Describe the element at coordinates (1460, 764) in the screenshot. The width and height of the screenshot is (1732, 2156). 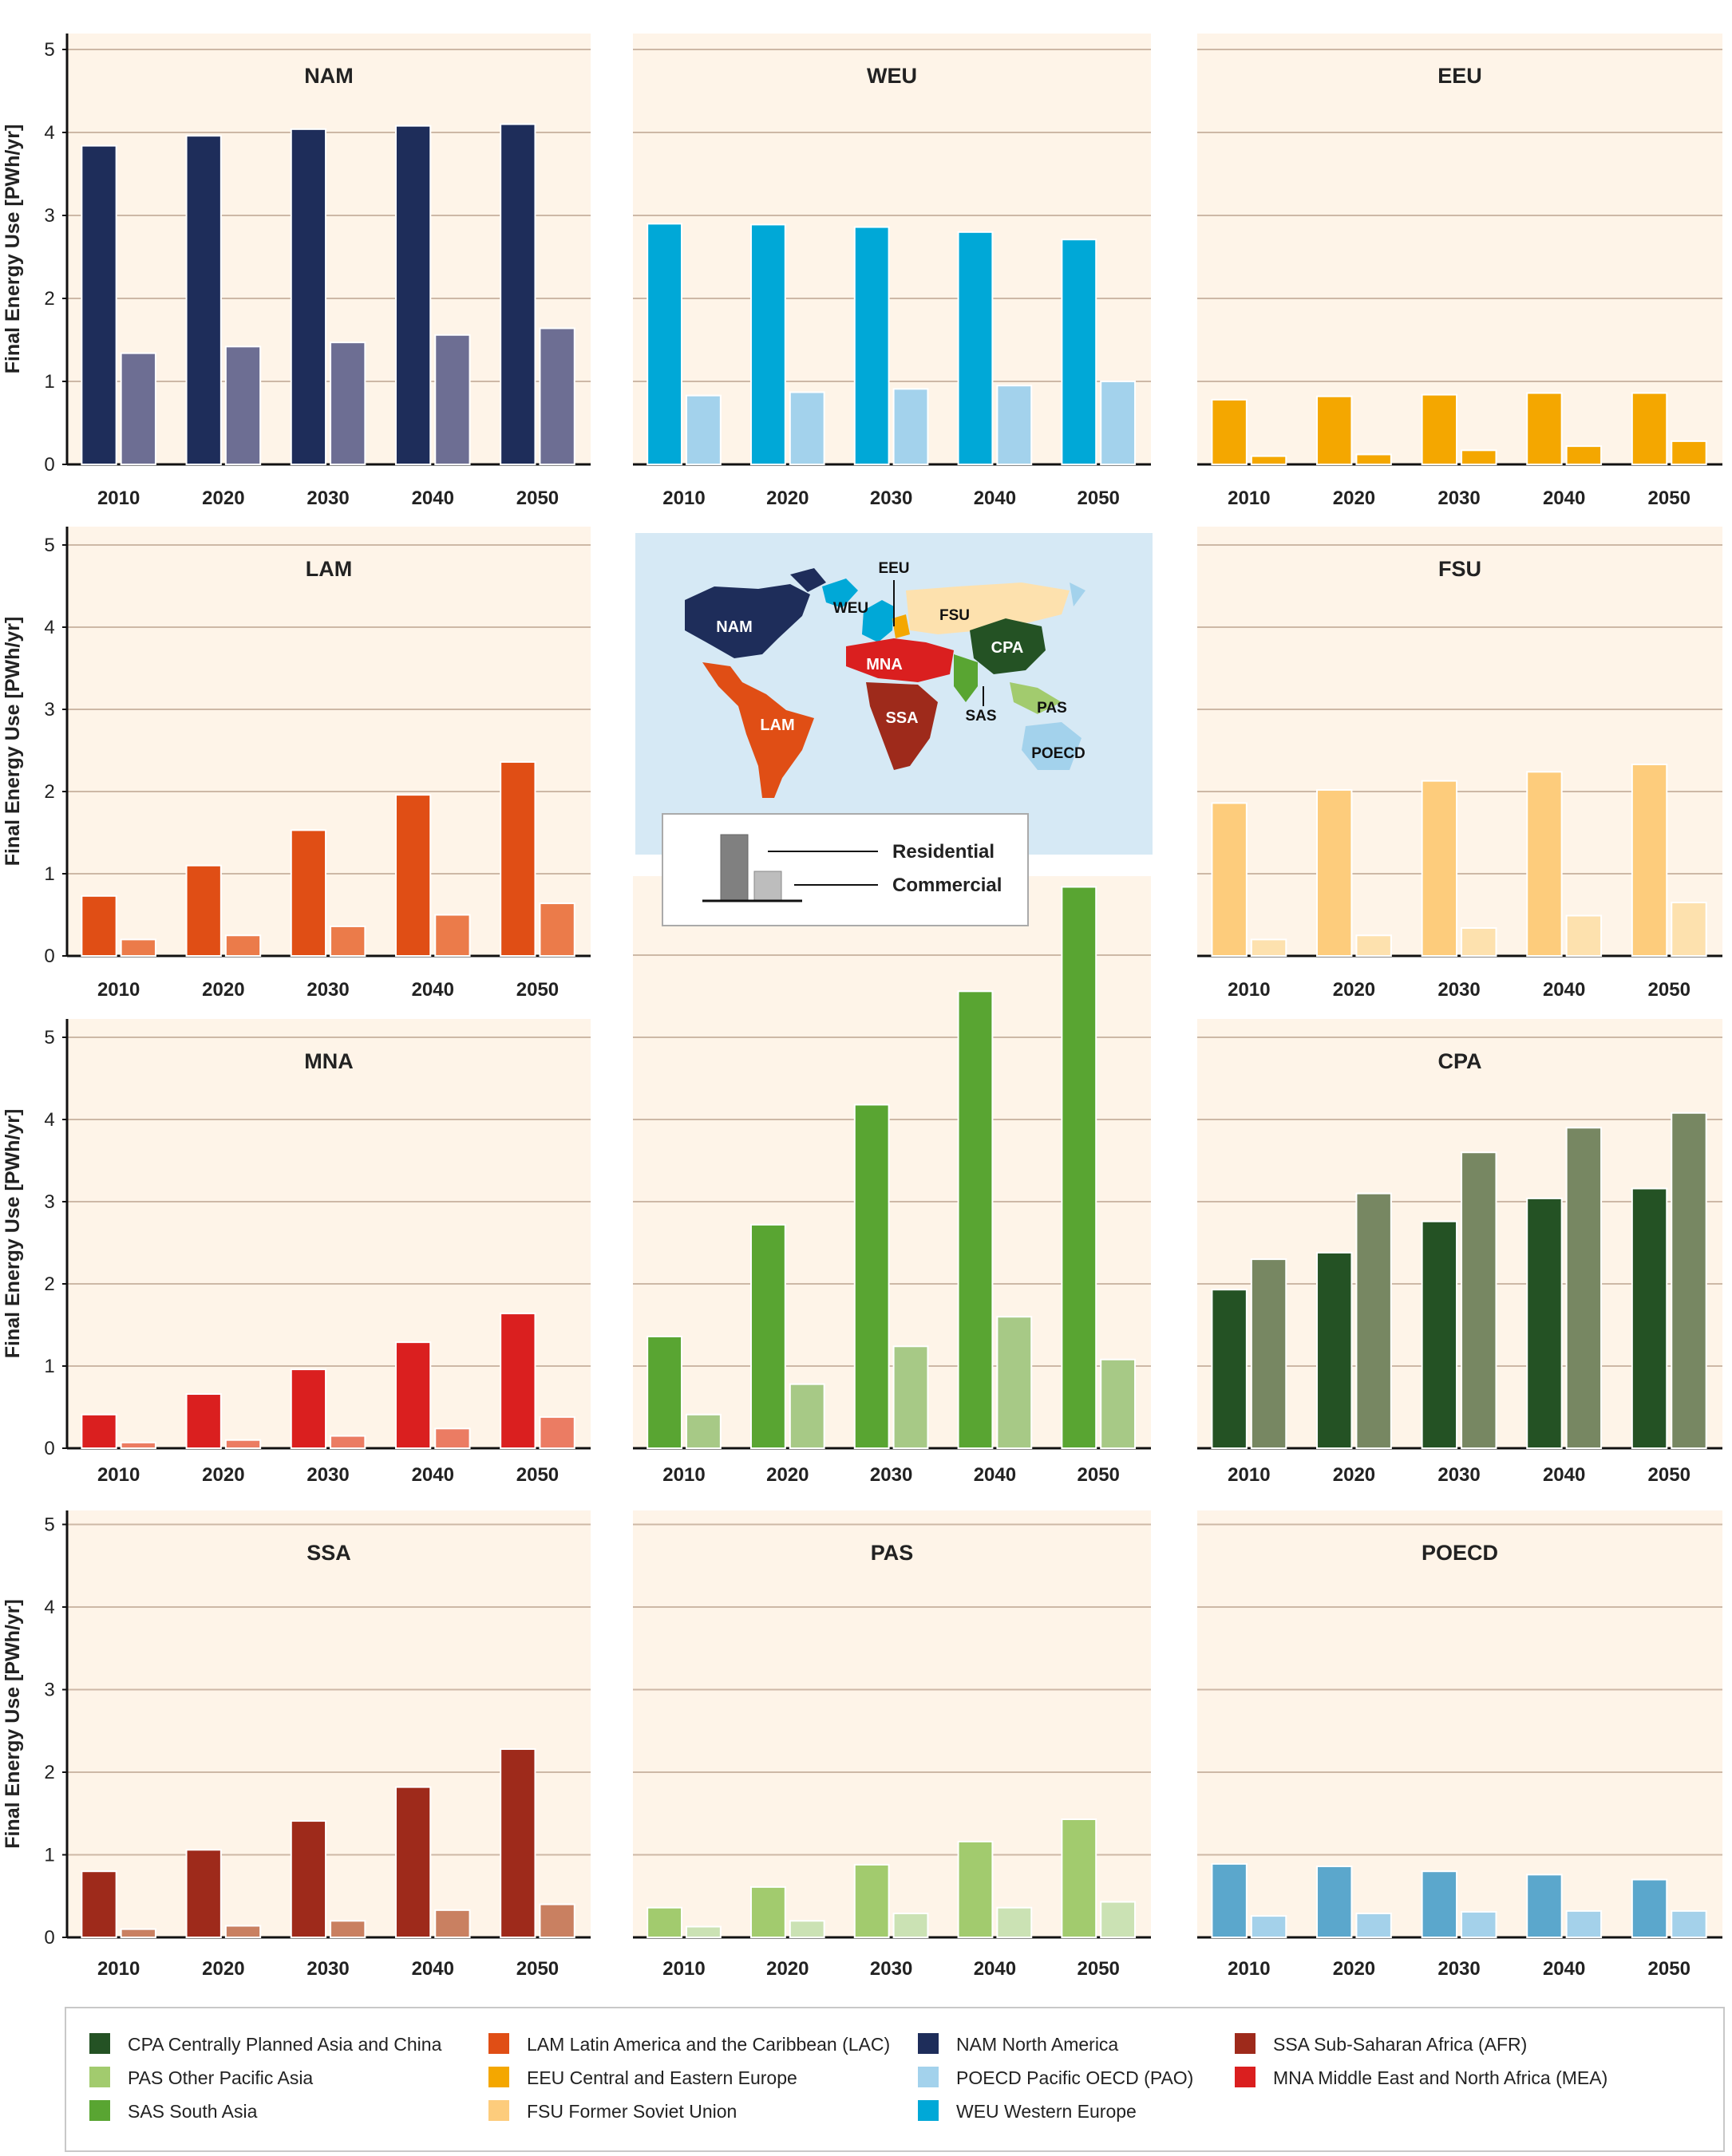
I see `panel-fsu: FSU 2010 2020 2030 2040 2050` at that location.